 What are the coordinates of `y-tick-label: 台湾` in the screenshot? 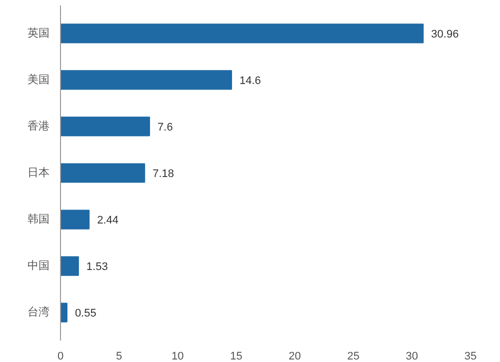 It's located at (39, 312).